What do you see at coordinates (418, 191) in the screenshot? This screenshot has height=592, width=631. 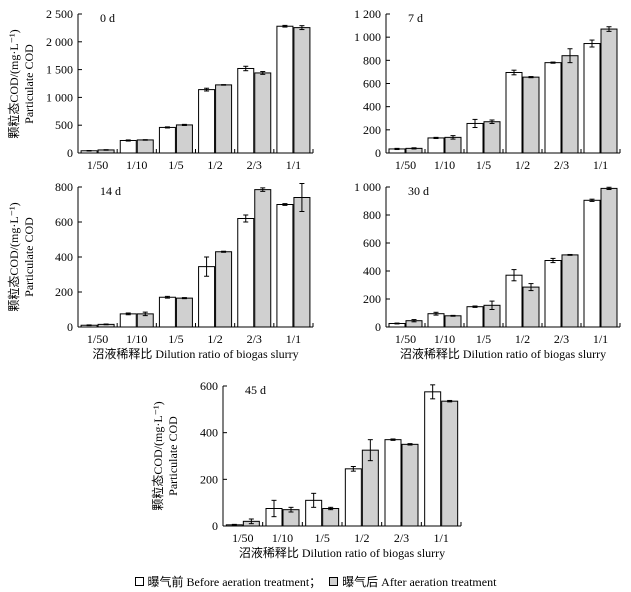 I see `panel-label: 30 d` at bounding box center [418, 191].